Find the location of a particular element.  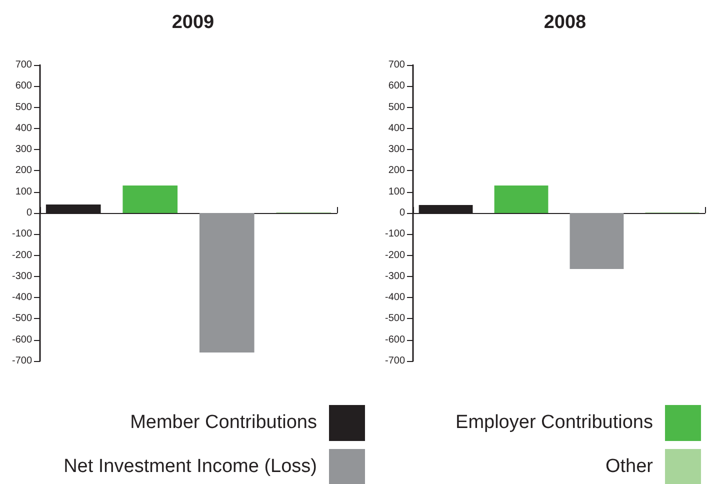

legend-label: Net Investment Income (Loss) is located at coordinates (190, 467).